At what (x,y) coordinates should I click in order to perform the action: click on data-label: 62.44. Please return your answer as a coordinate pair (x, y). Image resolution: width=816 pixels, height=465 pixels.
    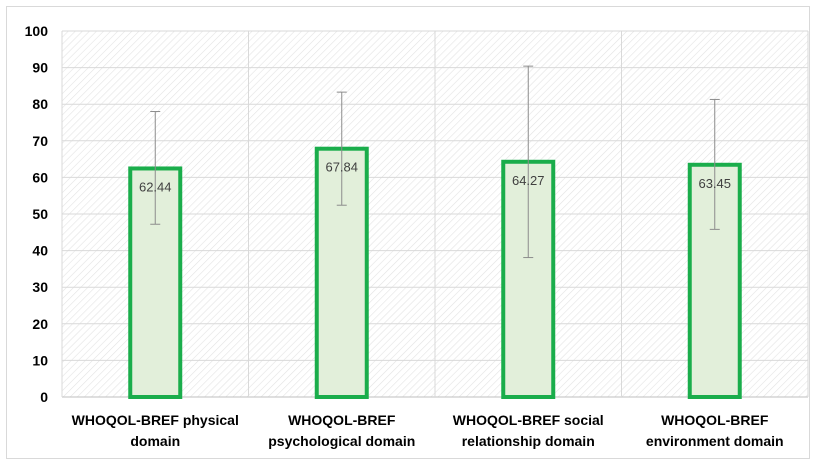
    Looking at the image, I should click on (155, 186).